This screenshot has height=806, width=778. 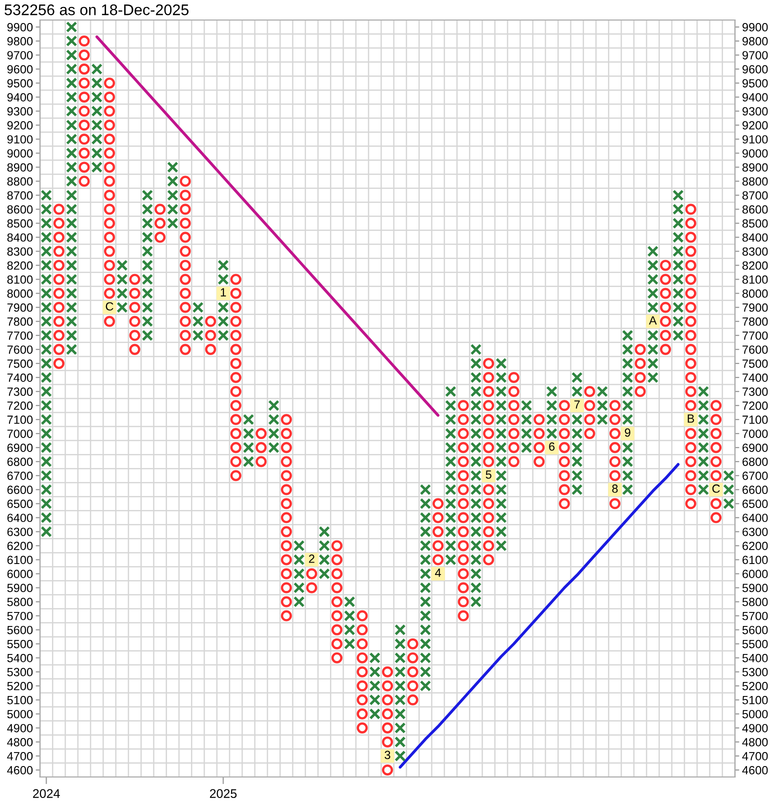 What do you see at coordinates (20, 602) in the screenshot?
I see `y-tick-label: 5800` at bounding box center [20, 602].